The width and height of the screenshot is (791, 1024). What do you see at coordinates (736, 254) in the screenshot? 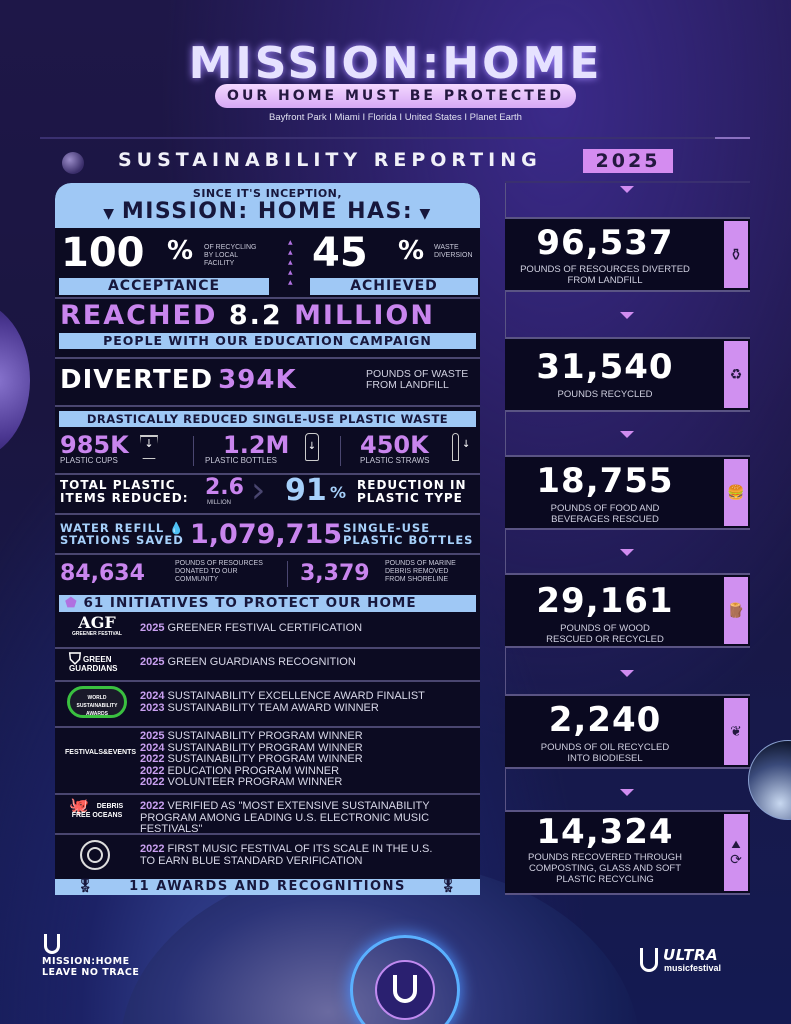
I see `landfill-icon: ⚱` at bounding box center [736, 254].